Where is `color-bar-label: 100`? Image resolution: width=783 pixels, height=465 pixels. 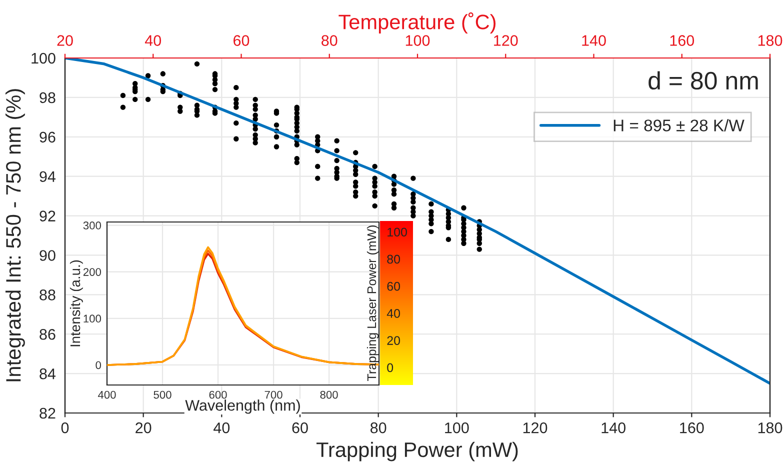 color-bar-label: 100 is located at coordinates (397, 232).